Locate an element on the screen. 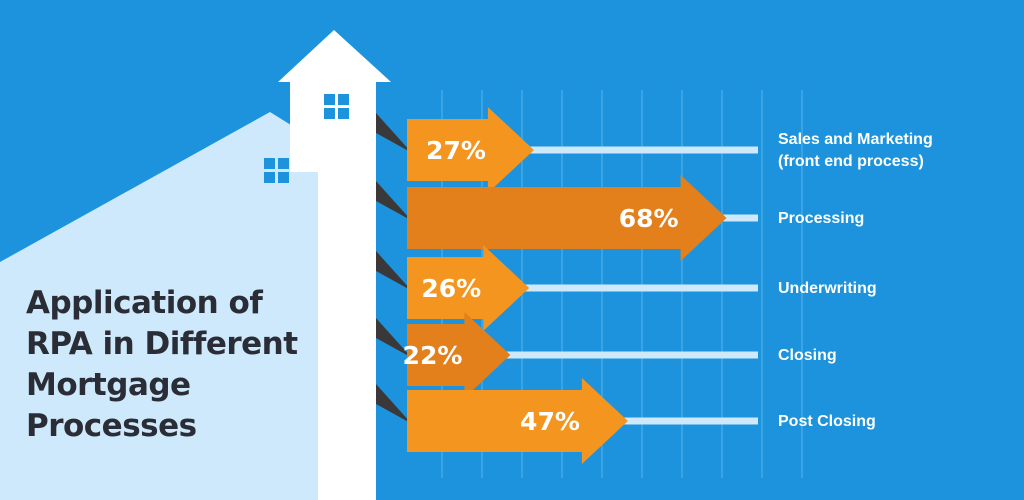 This screenshot has width=1024, height=500. bar-tracks is located at coordinates (632, 285).